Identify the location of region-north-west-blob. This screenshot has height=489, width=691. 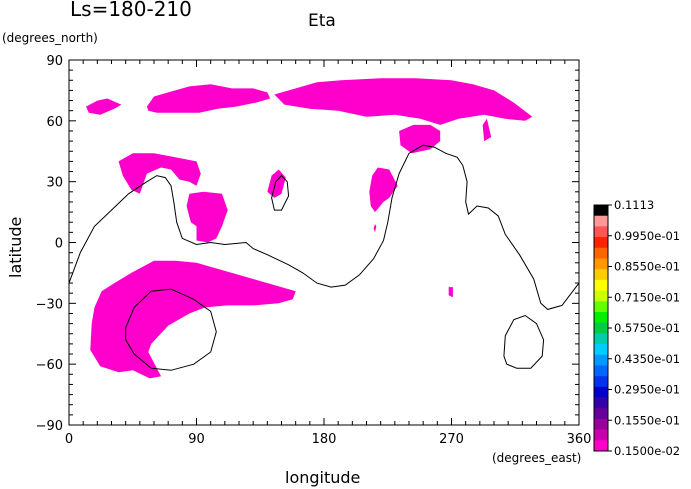
(104, 106).